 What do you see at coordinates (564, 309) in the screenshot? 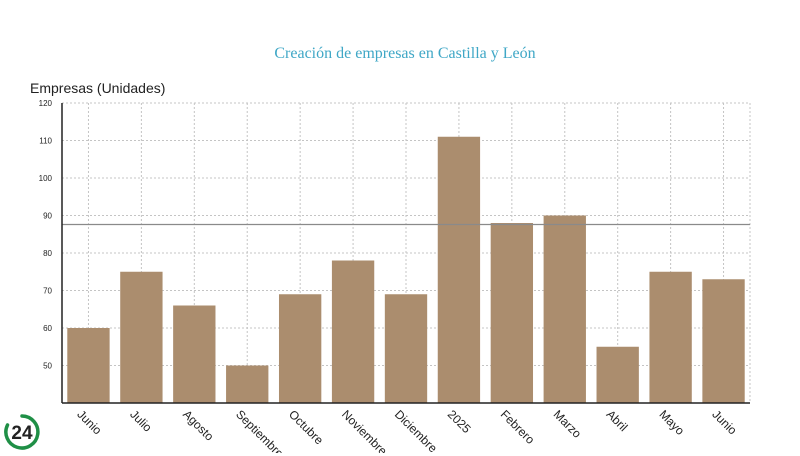
I see `bar-marzo` at bounding box center [564, 309].